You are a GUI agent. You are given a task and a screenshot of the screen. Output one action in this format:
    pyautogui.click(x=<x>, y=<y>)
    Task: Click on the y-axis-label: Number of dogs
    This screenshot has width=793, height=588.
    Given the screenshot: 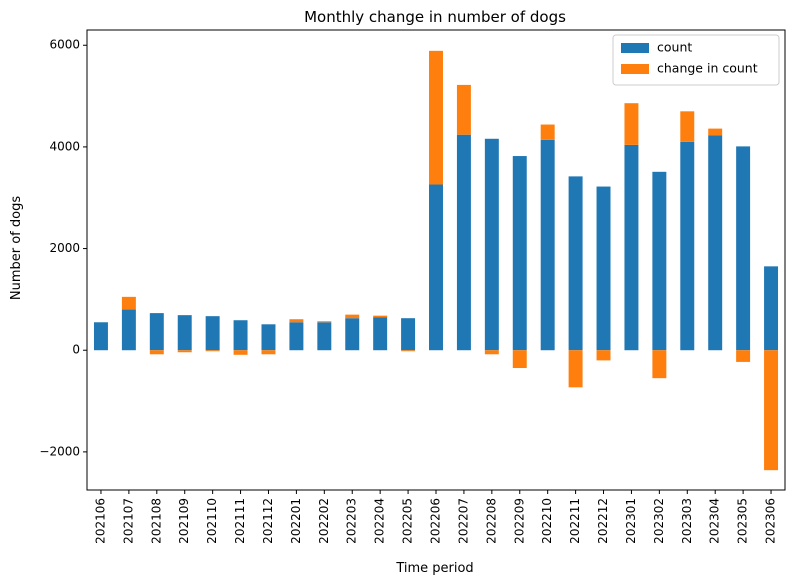 What is the action you would take?
    pyautogui.click(x=16, y=248)
    